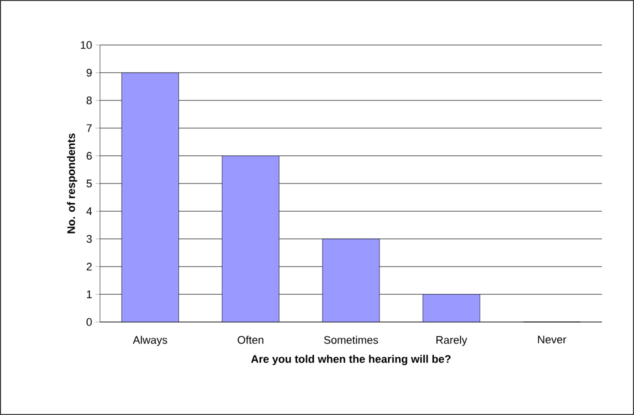  What do you see at coordinates (89, 100) in the screenshot?
I see `y-tick-label: 8` at bounding box center [89, 100].